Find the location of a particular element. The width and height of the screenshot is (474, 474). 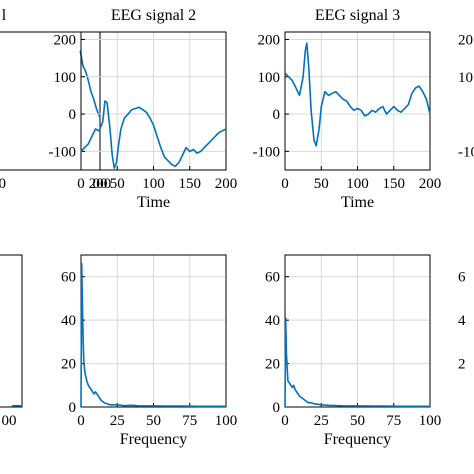

panel-eeg4_freq: 6 4 2 is located at coordinates (462, 321).